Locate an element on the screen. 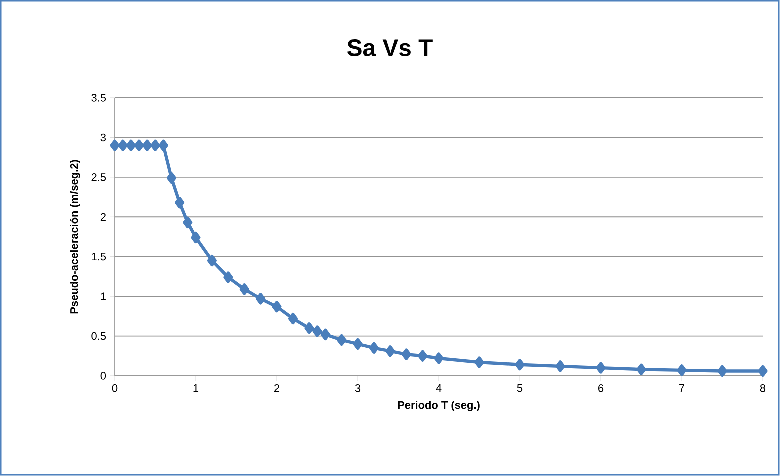  x-tick-label: 4 is located at coordinates (439, 388).